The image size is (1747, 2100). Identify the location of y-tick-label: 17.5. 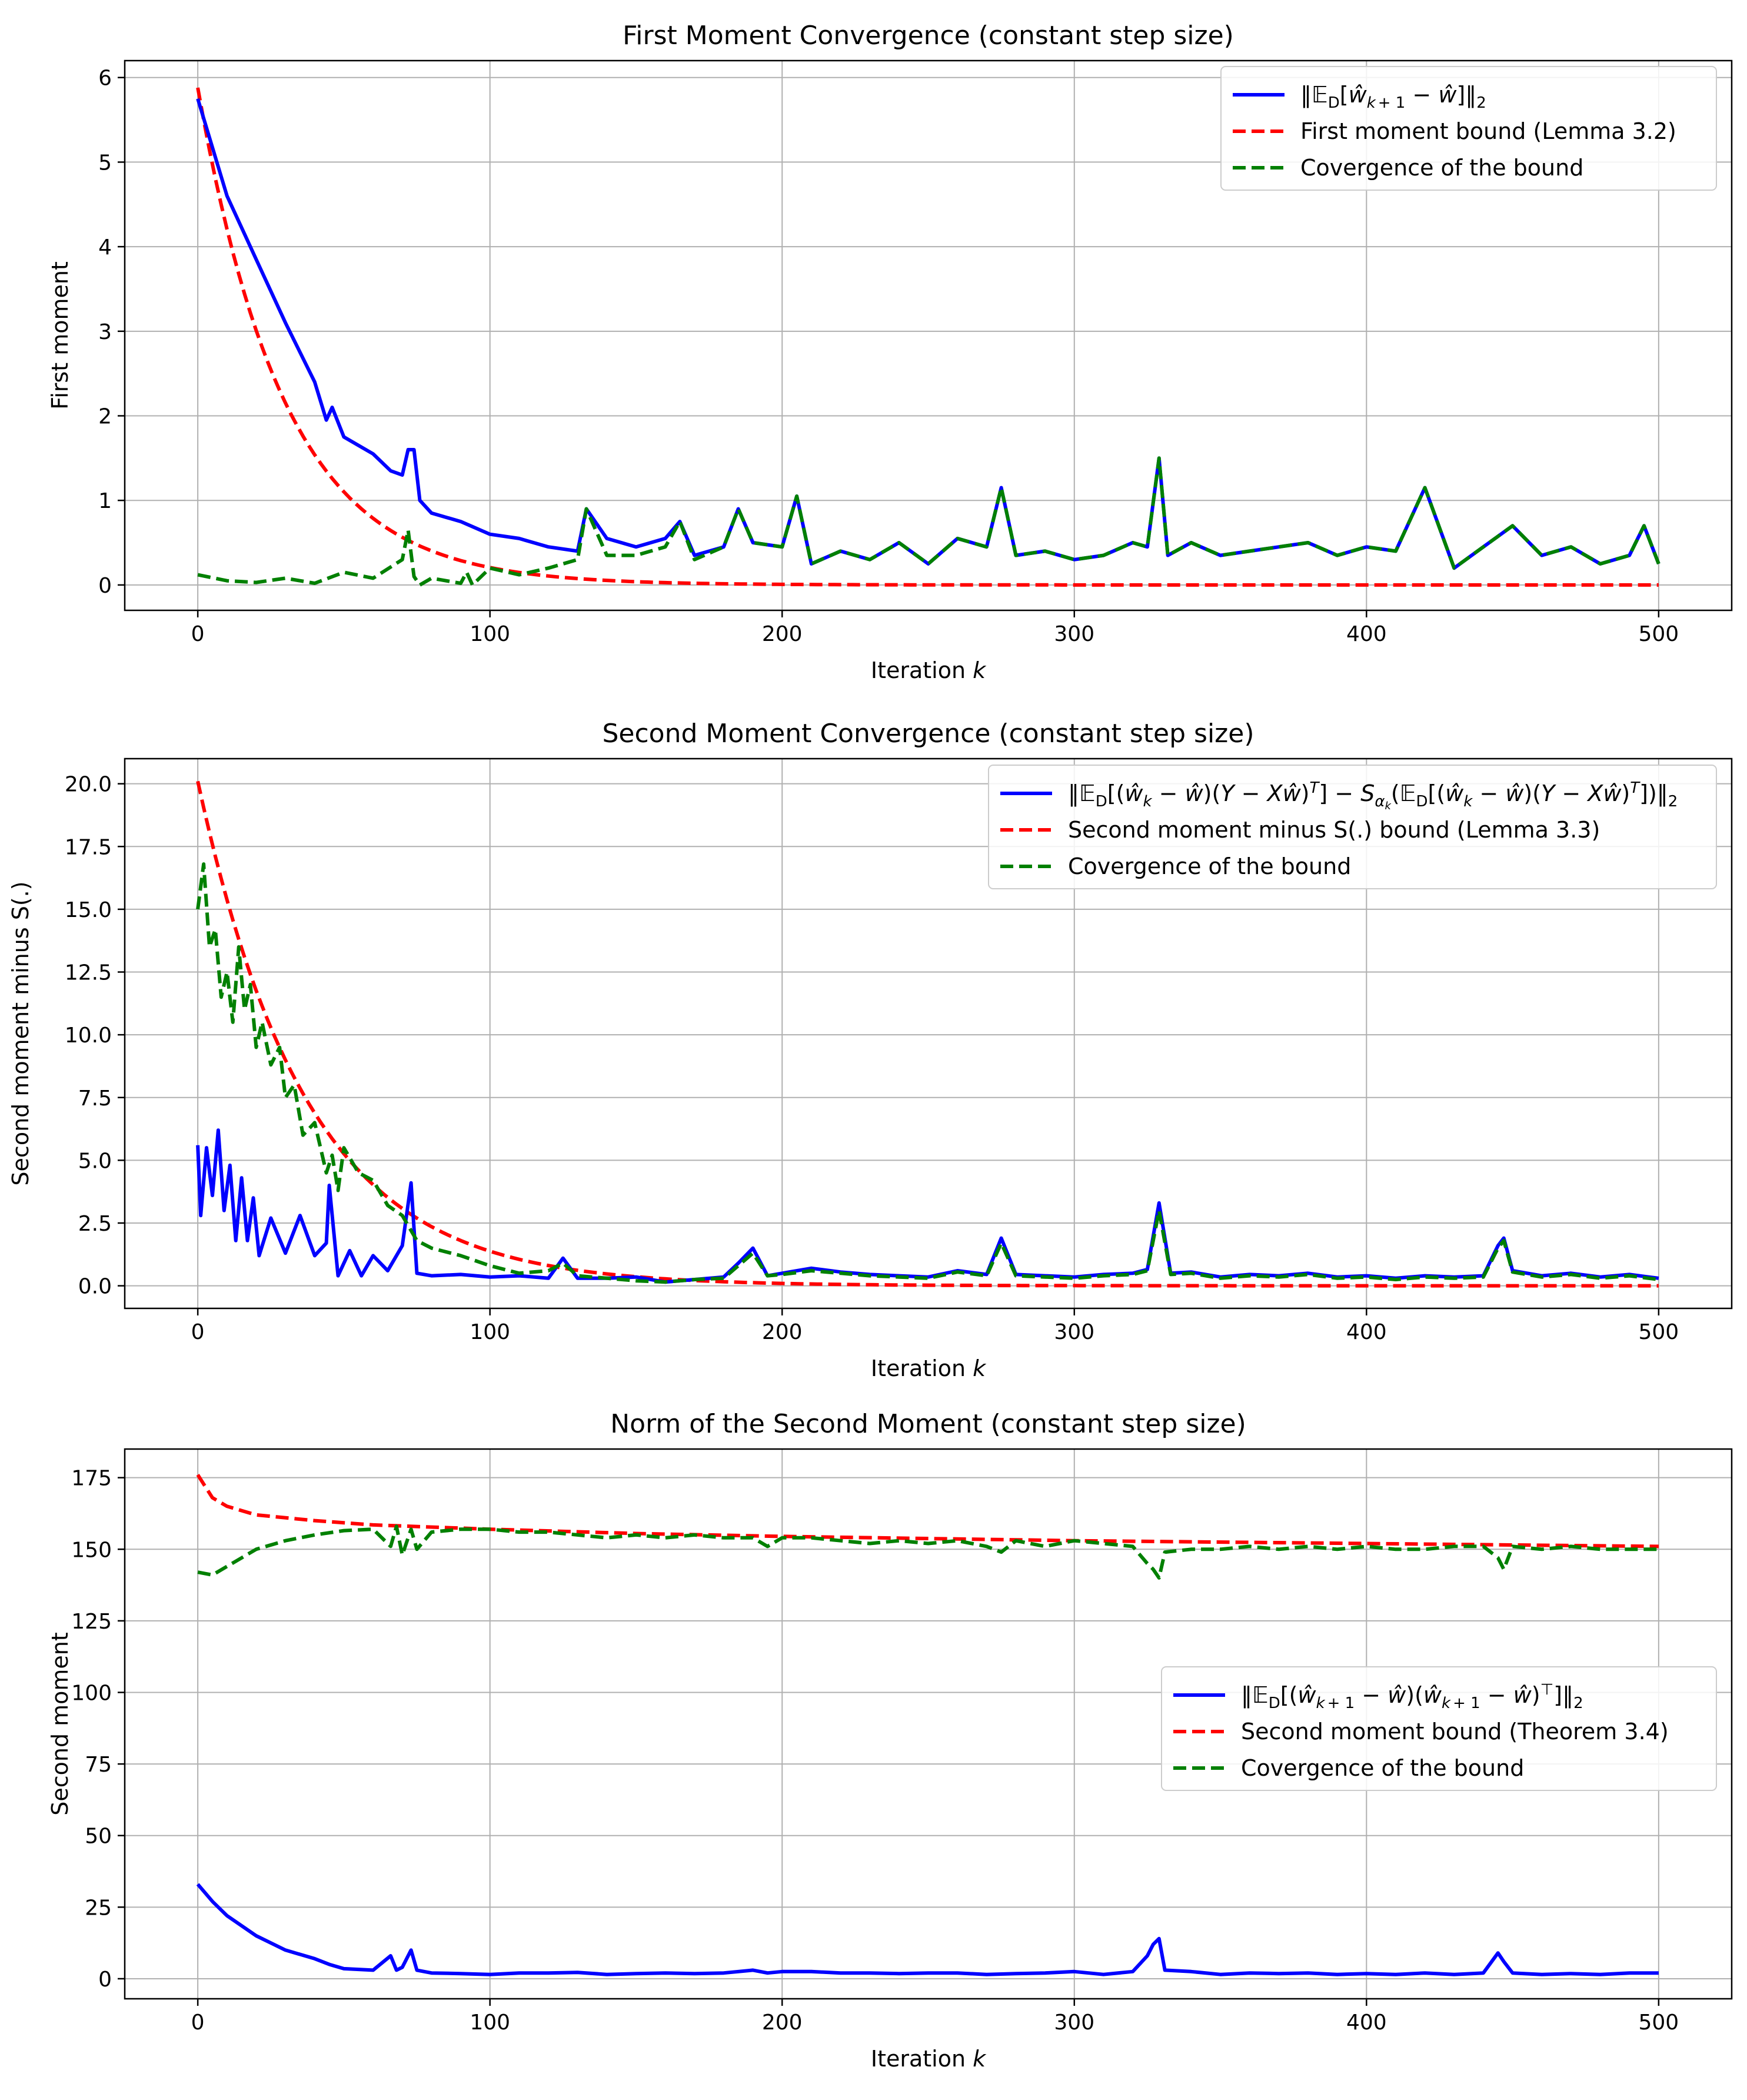
(88, 847).